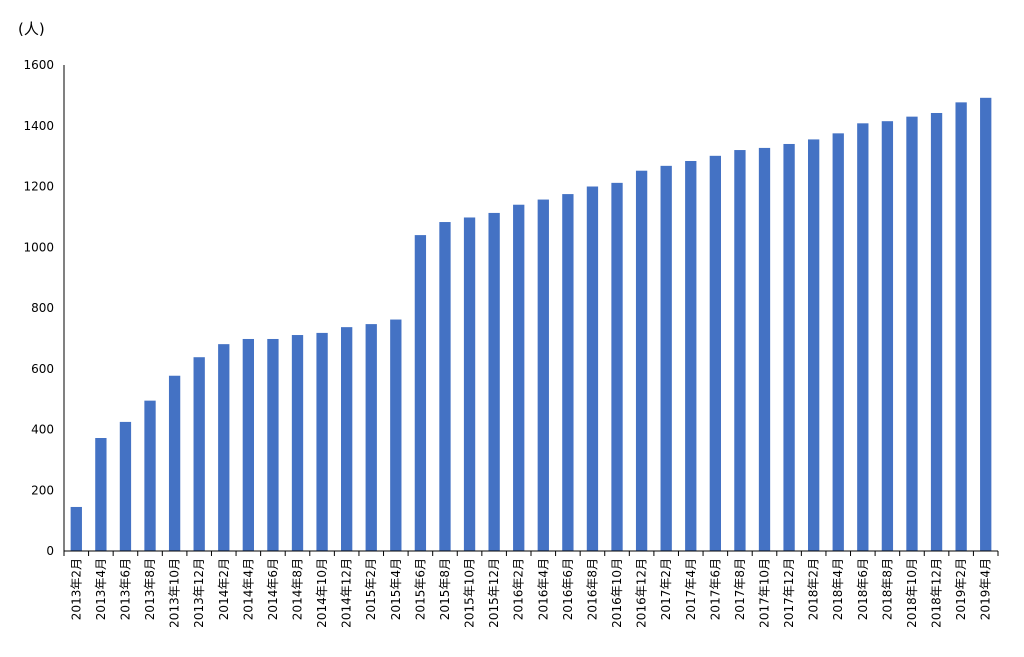 The image size is (1024, 657). I want to click on x-tick-label: 2013年8月, so click(150, 589).